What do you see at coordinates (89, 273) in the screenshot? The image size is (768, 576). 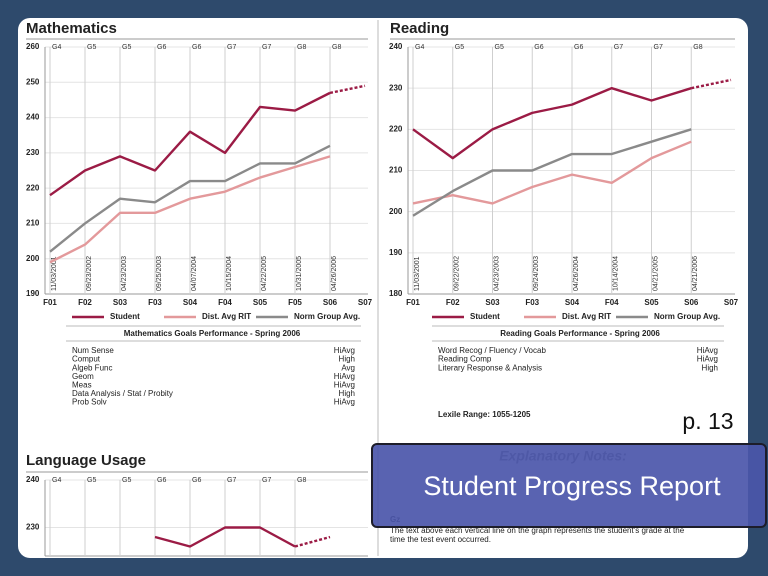 I see `test-date: 09/23/2002` at bounding box center [89, 273].